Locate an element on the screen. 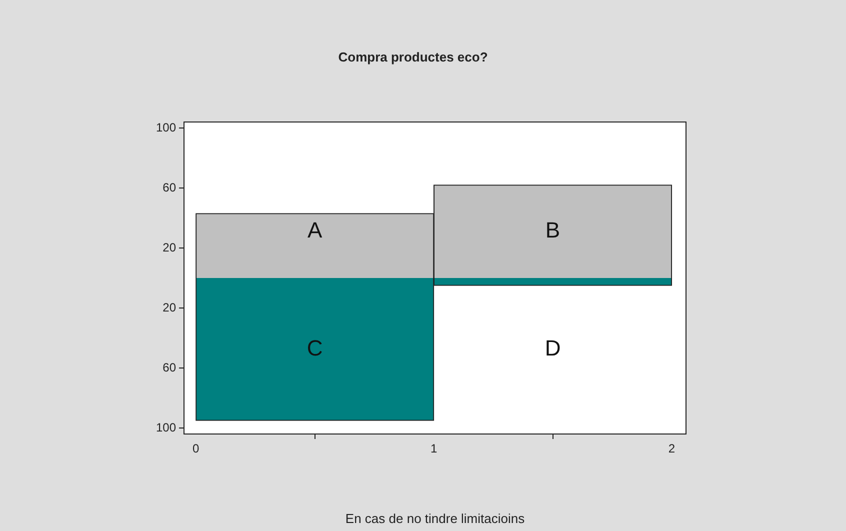 Image resolution: width=846 pixels, height=531 pixels. x-axis-title: En cas de no tindre limitacioins is located at coordinates (435, 518).